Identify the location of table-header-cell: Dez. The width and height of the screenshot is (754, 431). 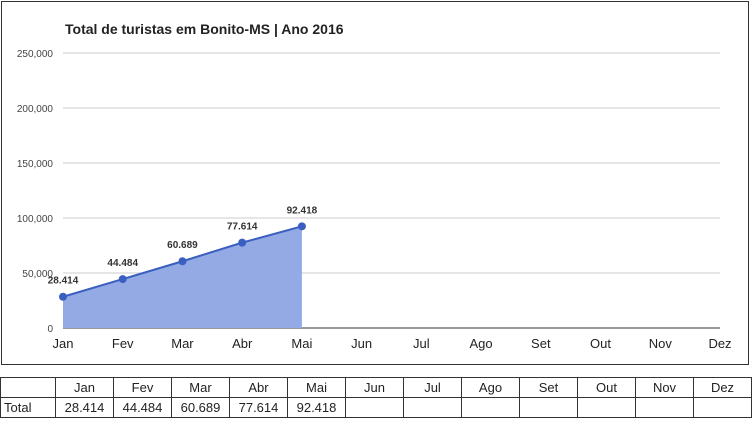
(722, 387).